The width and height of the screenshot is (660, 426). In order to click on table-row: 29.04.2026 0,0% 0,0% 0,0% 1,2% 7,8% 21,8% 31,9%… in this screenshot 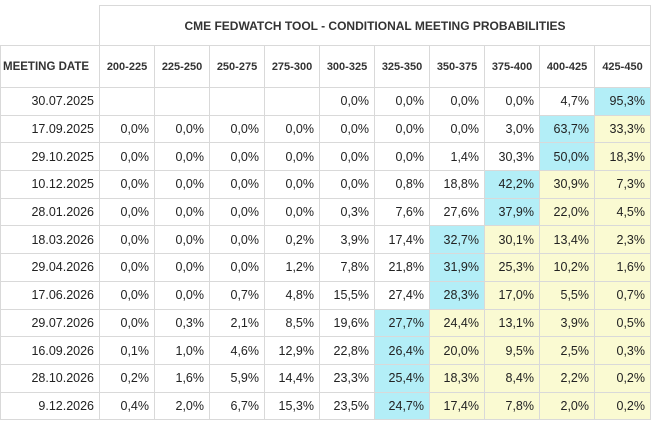, I will do `click(325, 267)`.